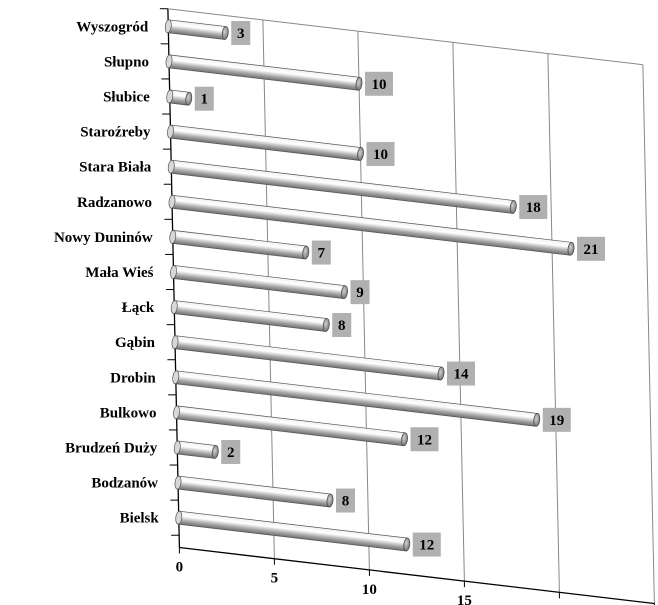 The width and height of the screenshot is (658, 605). Describe the element at coordinates (369, 590) in the screenshot. I see `x-tick-label: 10` at that location.